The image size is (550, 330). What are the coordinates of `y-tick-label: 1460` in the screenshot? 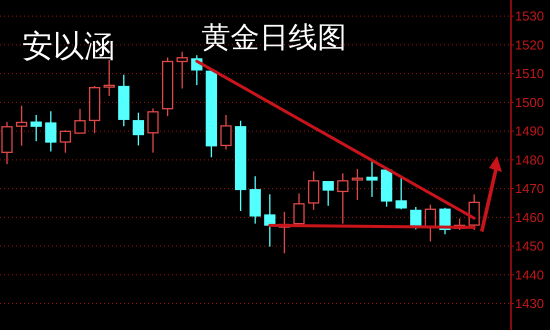 It's located at (529, 217).